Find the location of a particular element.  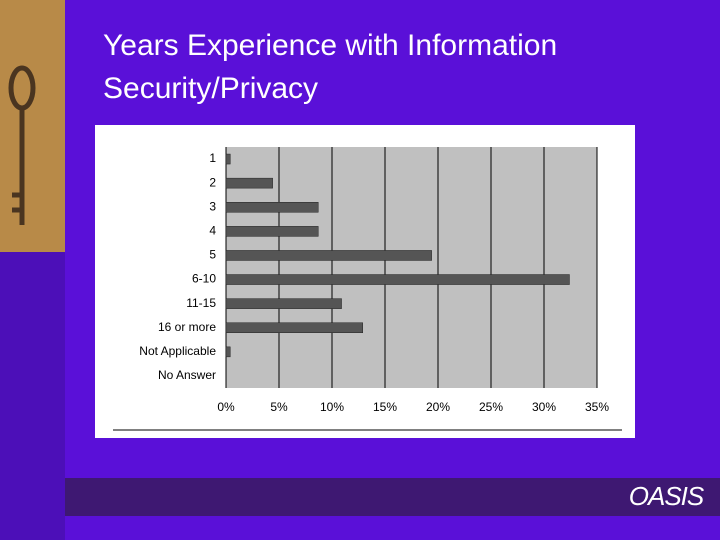

y-tick-label: 5 is located at coordinates (212, 255).